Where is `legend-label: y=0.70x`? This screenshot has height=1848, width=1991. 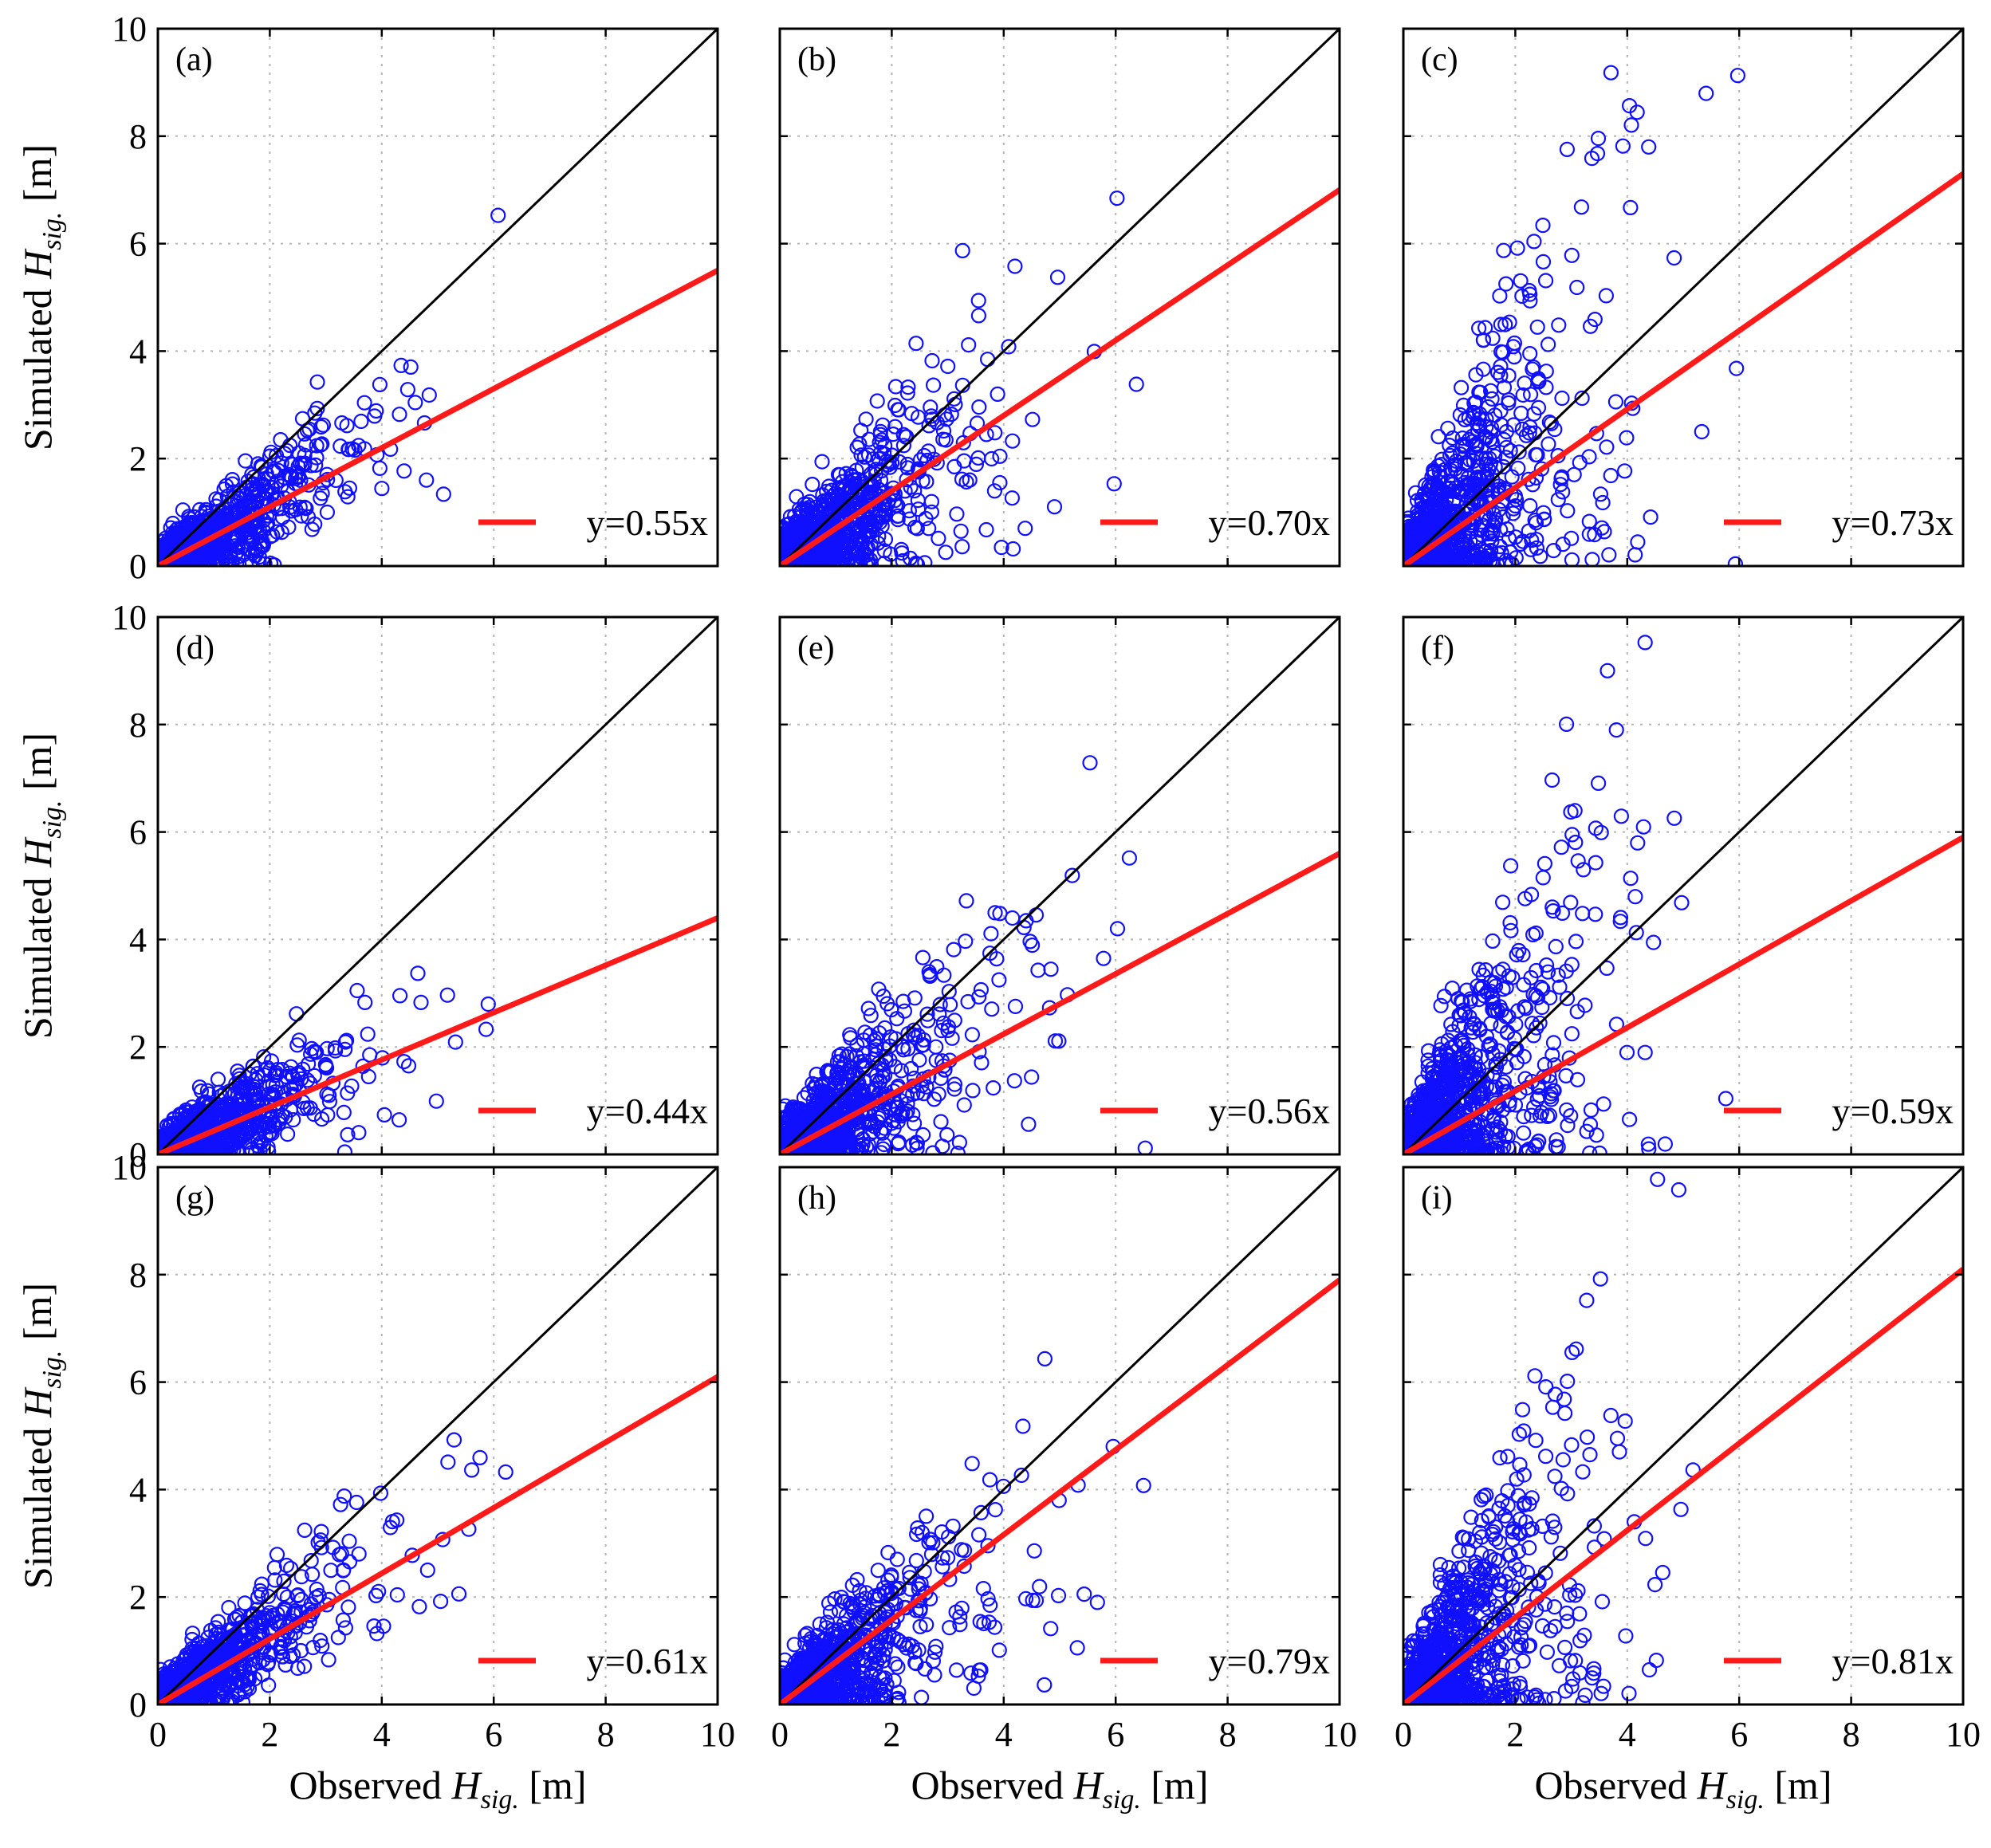
legend-label: y=0.70x is located at coordinates (1269, 522).